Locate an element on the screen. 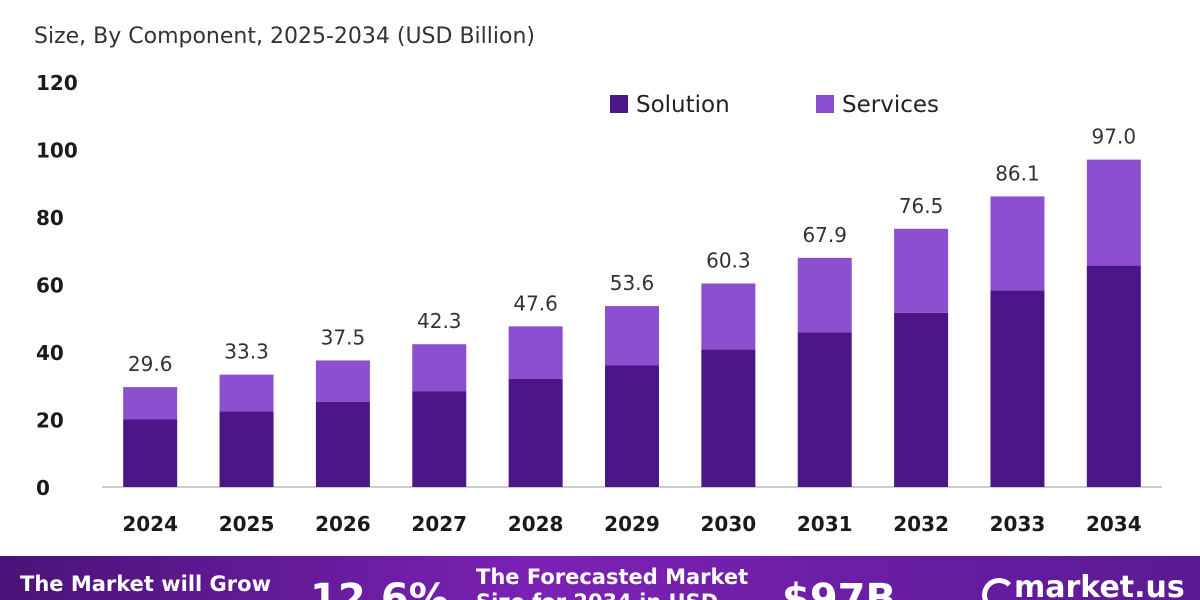 The height and width of the screenshot is (600, 1200). bar-solution-2027 is located at coordinates (439, 439).